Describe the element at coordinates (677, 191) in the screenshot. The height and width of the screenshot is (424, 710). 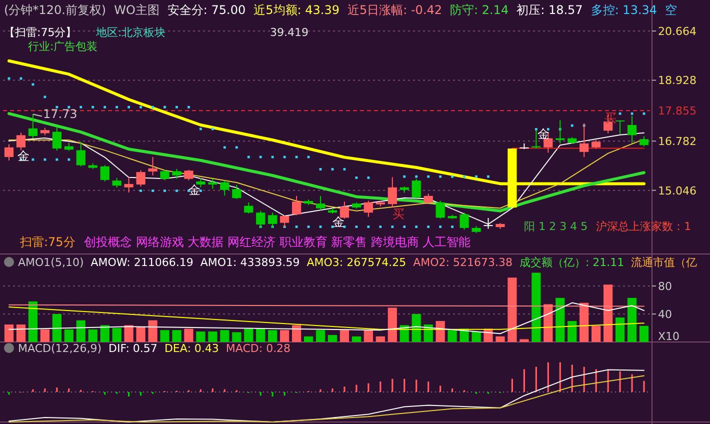
I see `y-tick-label: 15.046` at that location.